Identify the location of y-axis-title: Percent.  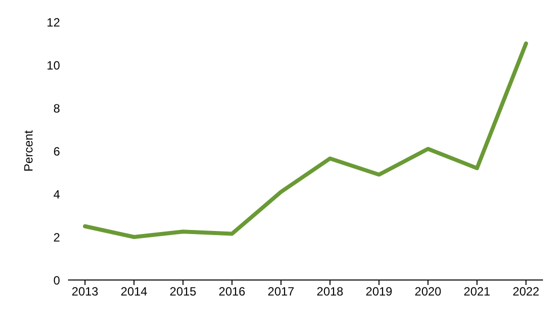
(28, 151).